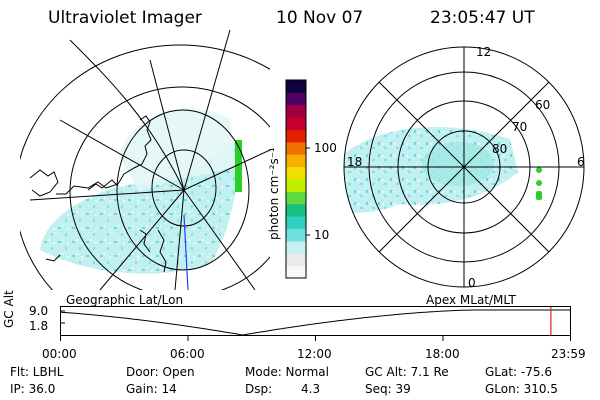  I want to click on colorbar-unit: photon cm⁻²s⁻¹, so click(274, 193).